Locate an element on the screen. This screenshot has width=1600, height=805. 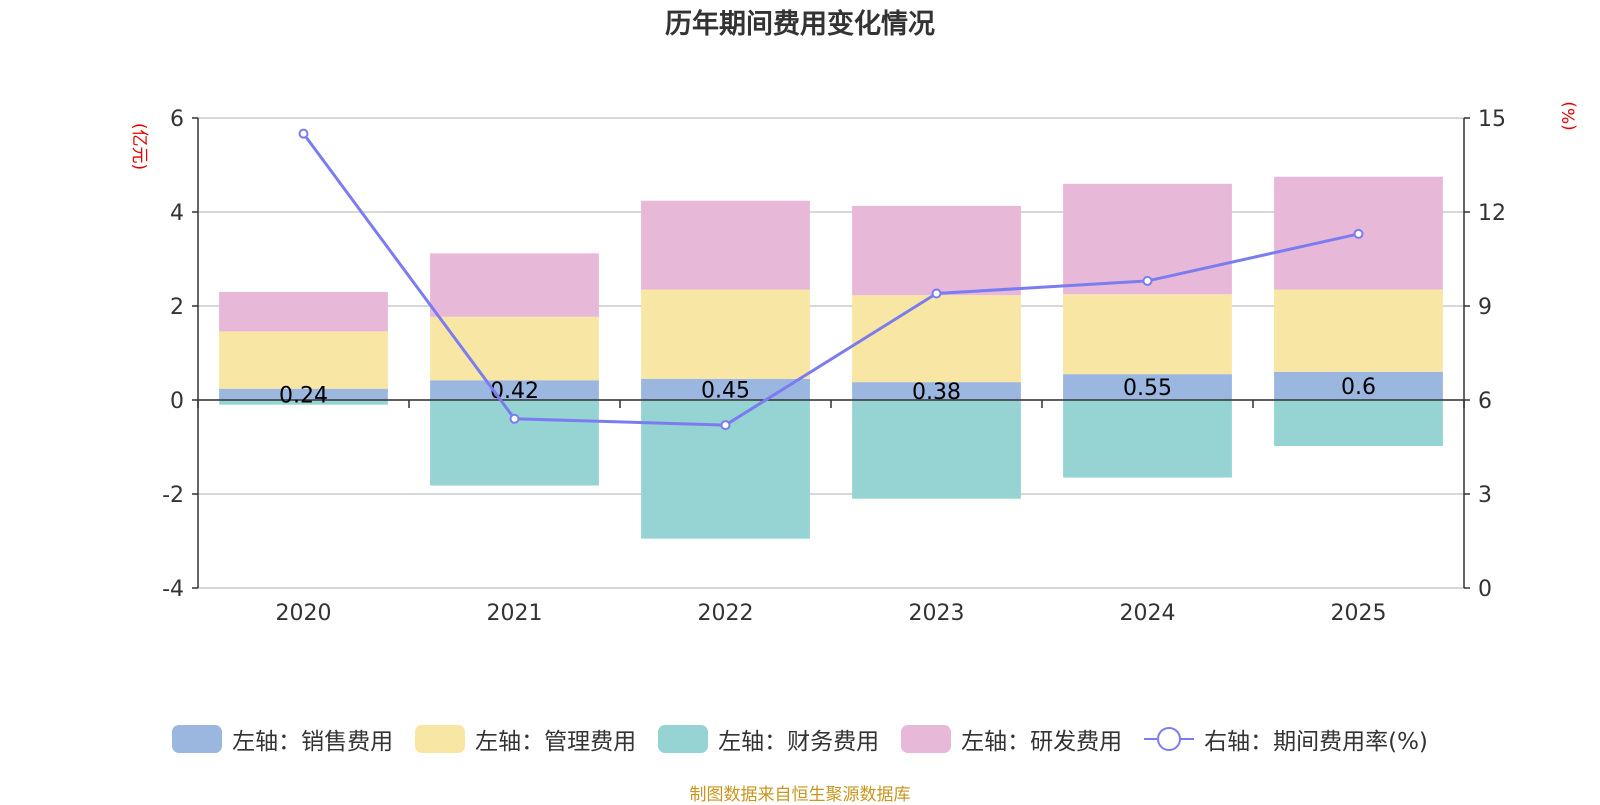
rate-point-2021 is located at coordinates (514, 418).